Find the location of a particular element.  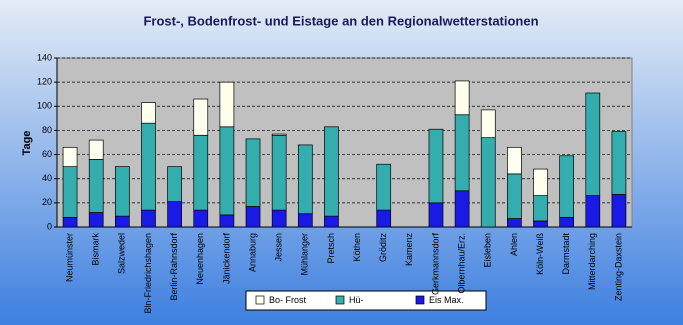

x-tick-label: Köthen is located at coordinates (357, 247).